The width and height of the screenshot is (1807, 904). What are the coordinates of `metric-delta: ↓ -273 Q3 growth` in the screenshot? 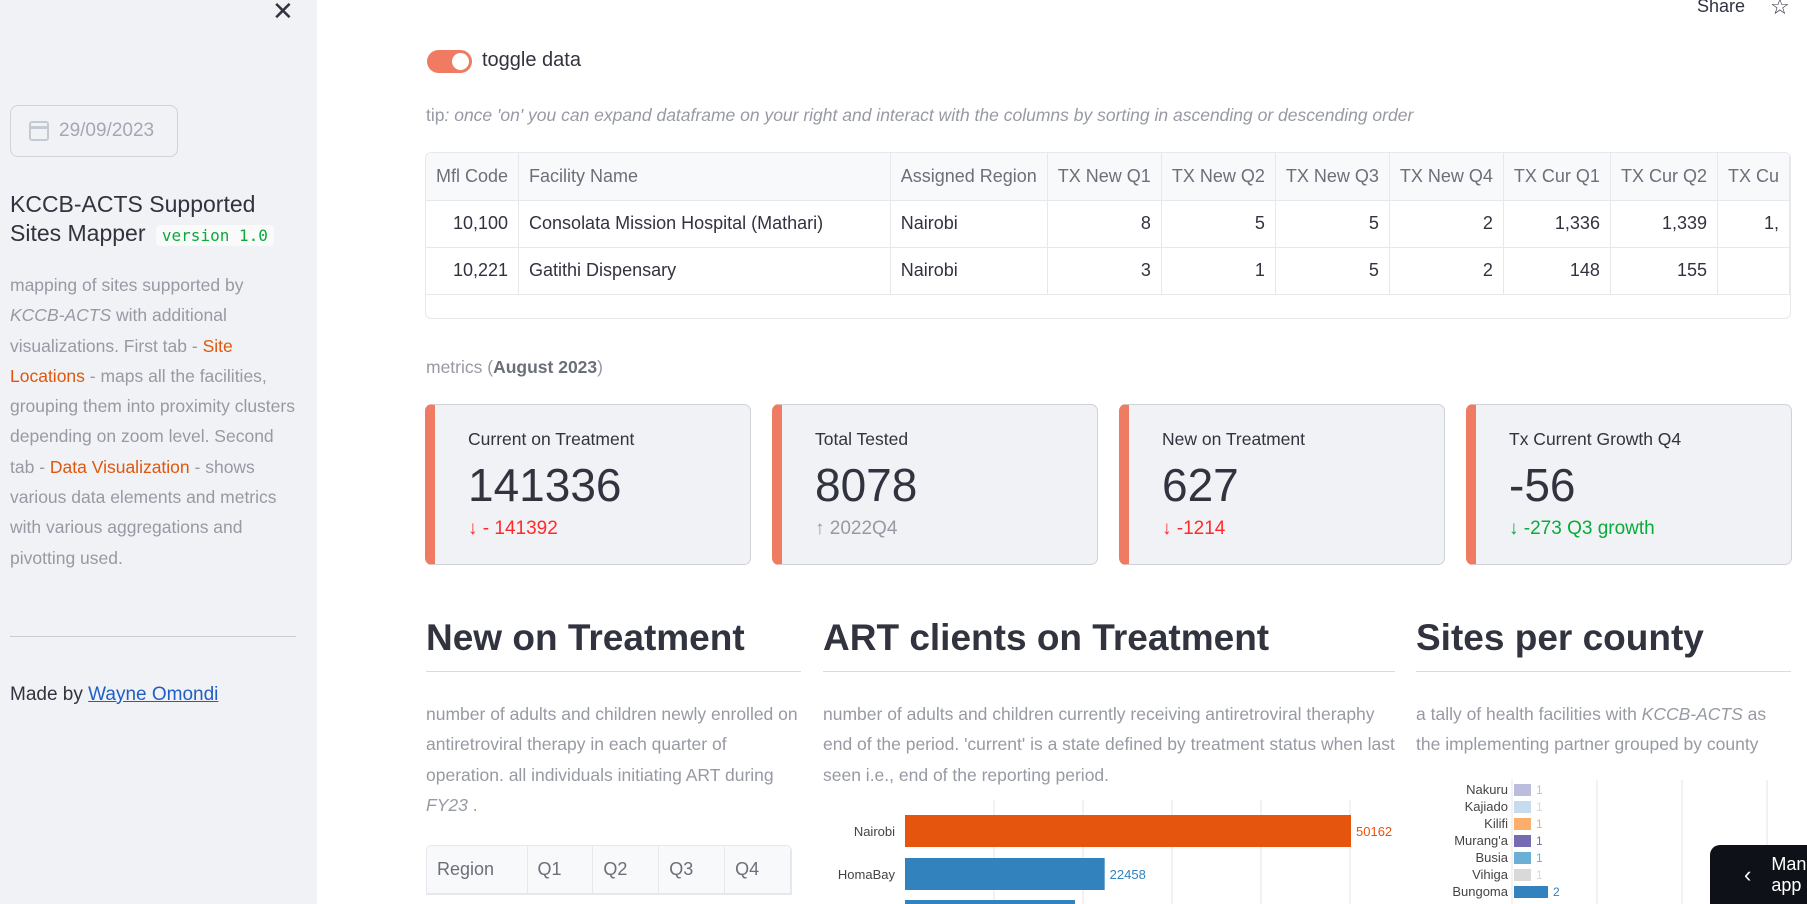 It's located at (1650, 529).